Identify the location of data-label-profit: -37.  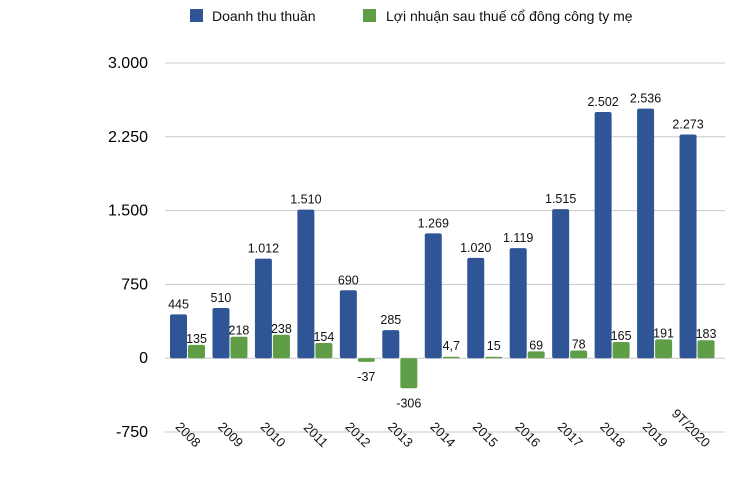
(366, 377).